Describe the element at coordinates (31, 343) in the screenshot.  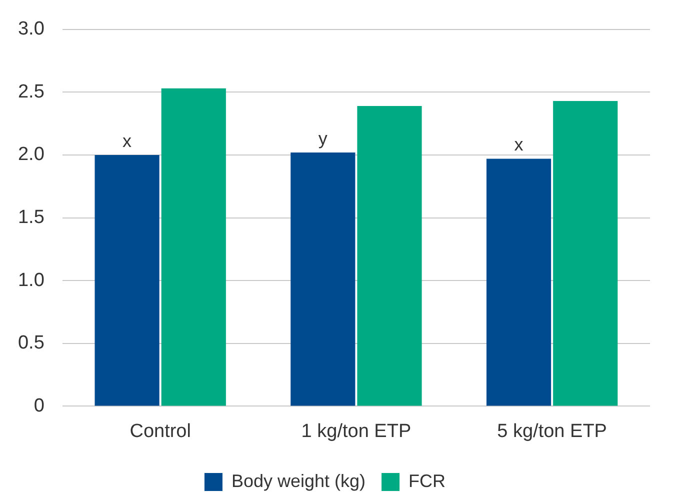
I see `y-tick-label: 0.5` at that location.